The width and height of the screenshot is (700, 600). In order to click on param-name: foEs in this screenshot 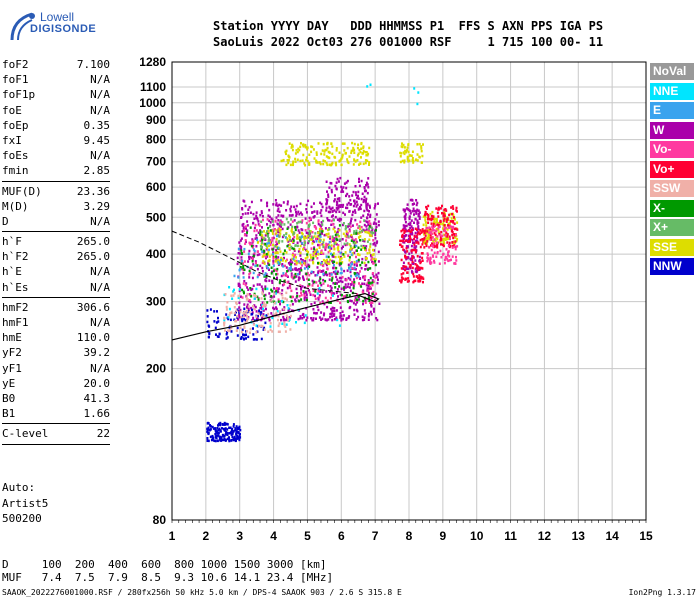, I will do `click(15, 156)`.